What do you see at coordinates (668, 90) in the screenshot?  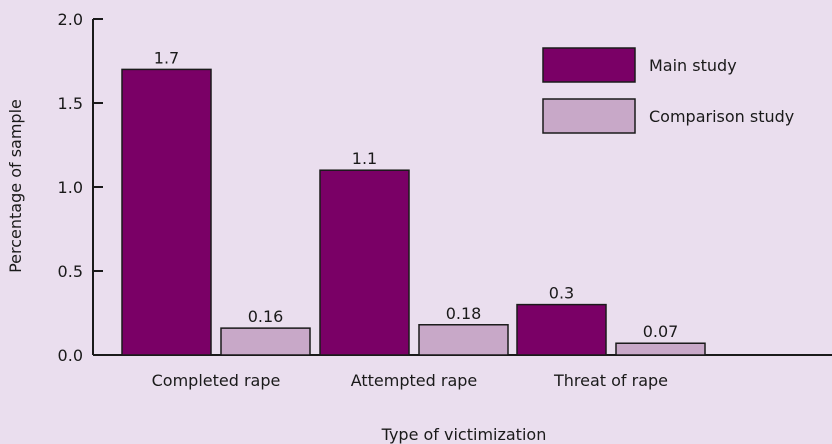 I see `legend: Main study Comparison study` at bounding box center [668, 90].